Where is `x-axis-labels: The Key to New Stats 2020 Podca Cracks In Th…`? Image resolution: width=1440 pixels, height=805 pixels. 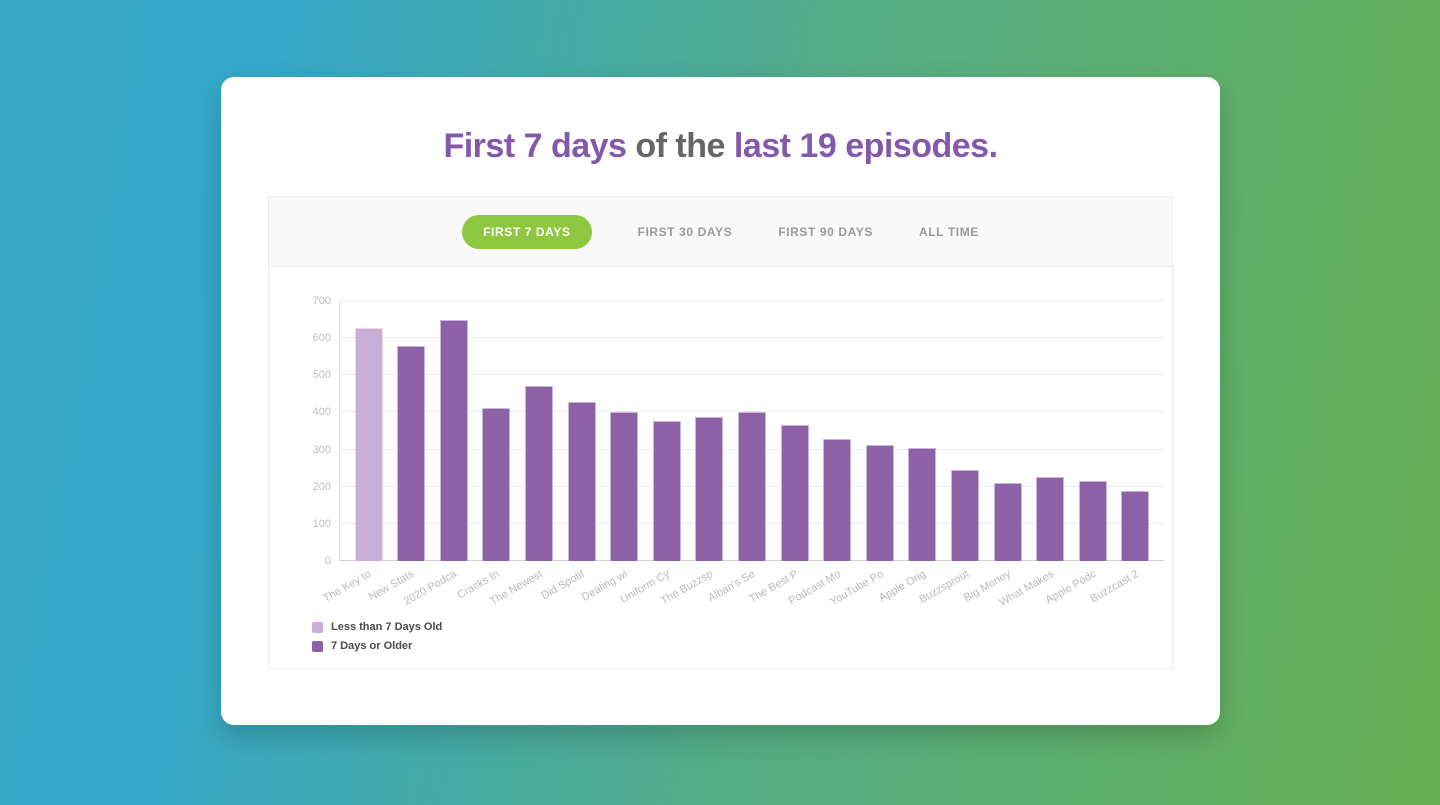
x-axis-labels: The Key to New Stats 2020 Podca Cracks In Th… is located at coordinates (743, 588).